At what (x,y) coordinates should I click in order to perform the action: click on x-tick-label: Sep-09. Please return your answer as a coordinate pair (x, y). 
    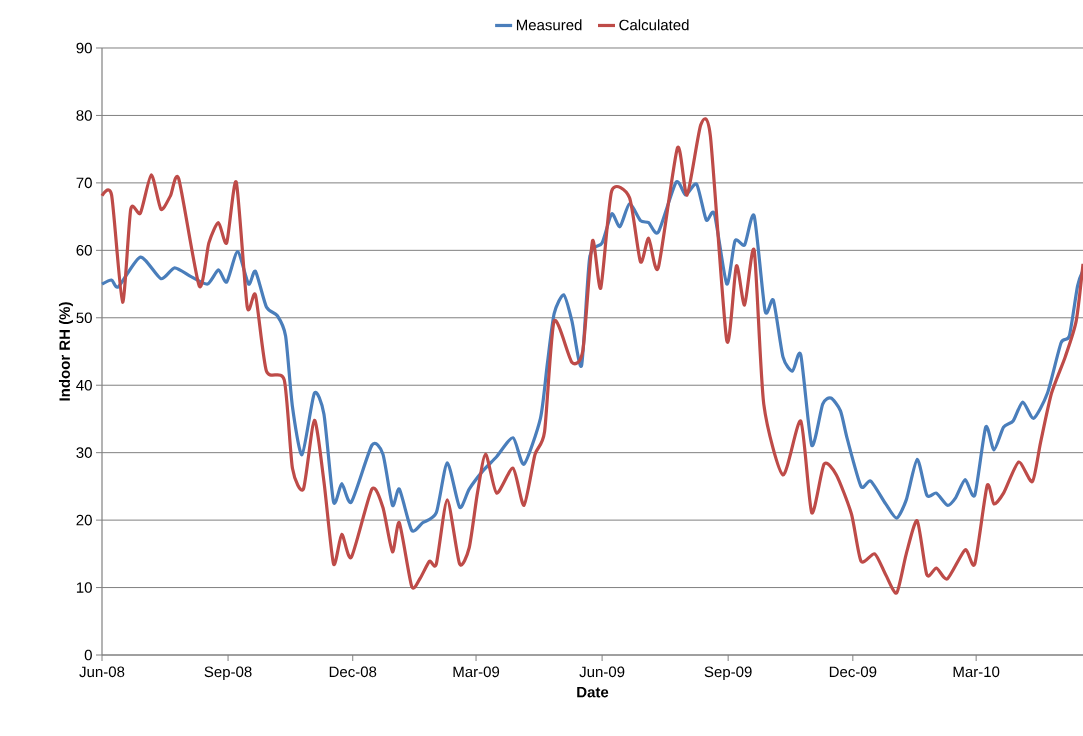
    Looking at the image, I should click on (728, 673).